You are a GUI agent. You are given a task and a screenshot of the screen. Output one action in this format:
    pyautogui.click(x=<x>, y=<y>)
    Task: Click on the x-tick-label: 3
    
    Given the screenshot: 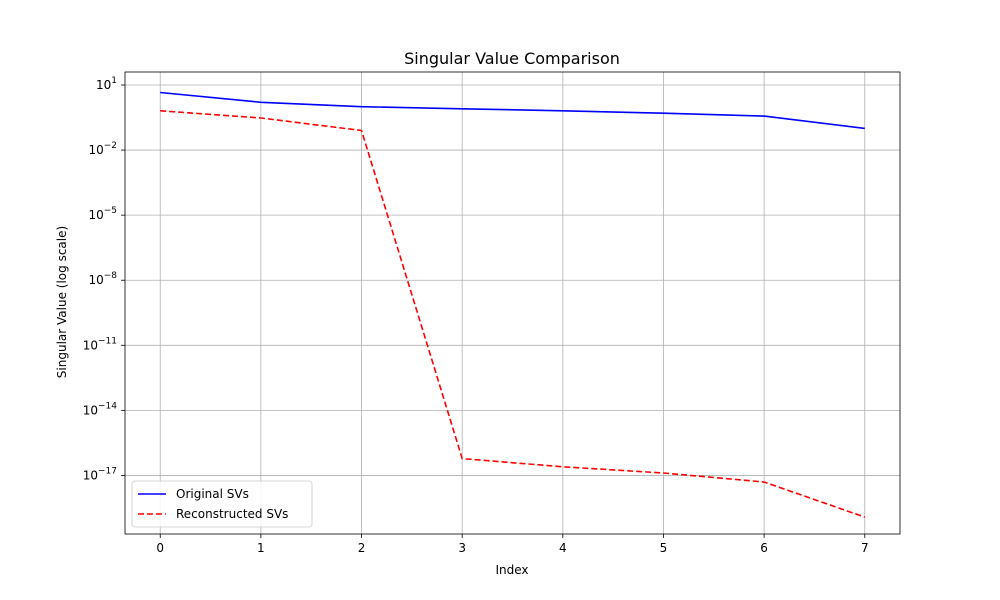 What is the action you would take?
    pyautogui.click(x=462, y=548)
    